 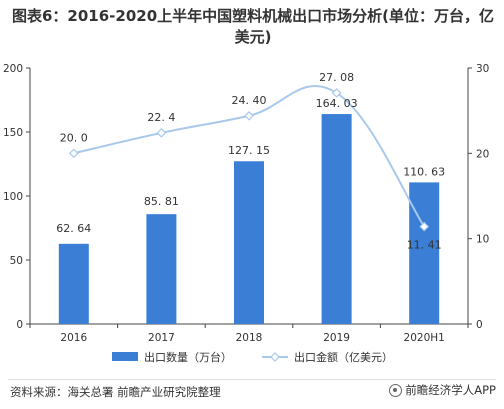 What do you see at coordinates (249, 100) in the screenshot?
I see `line-value-label: 24. 40` at bounding box center [249, 100].